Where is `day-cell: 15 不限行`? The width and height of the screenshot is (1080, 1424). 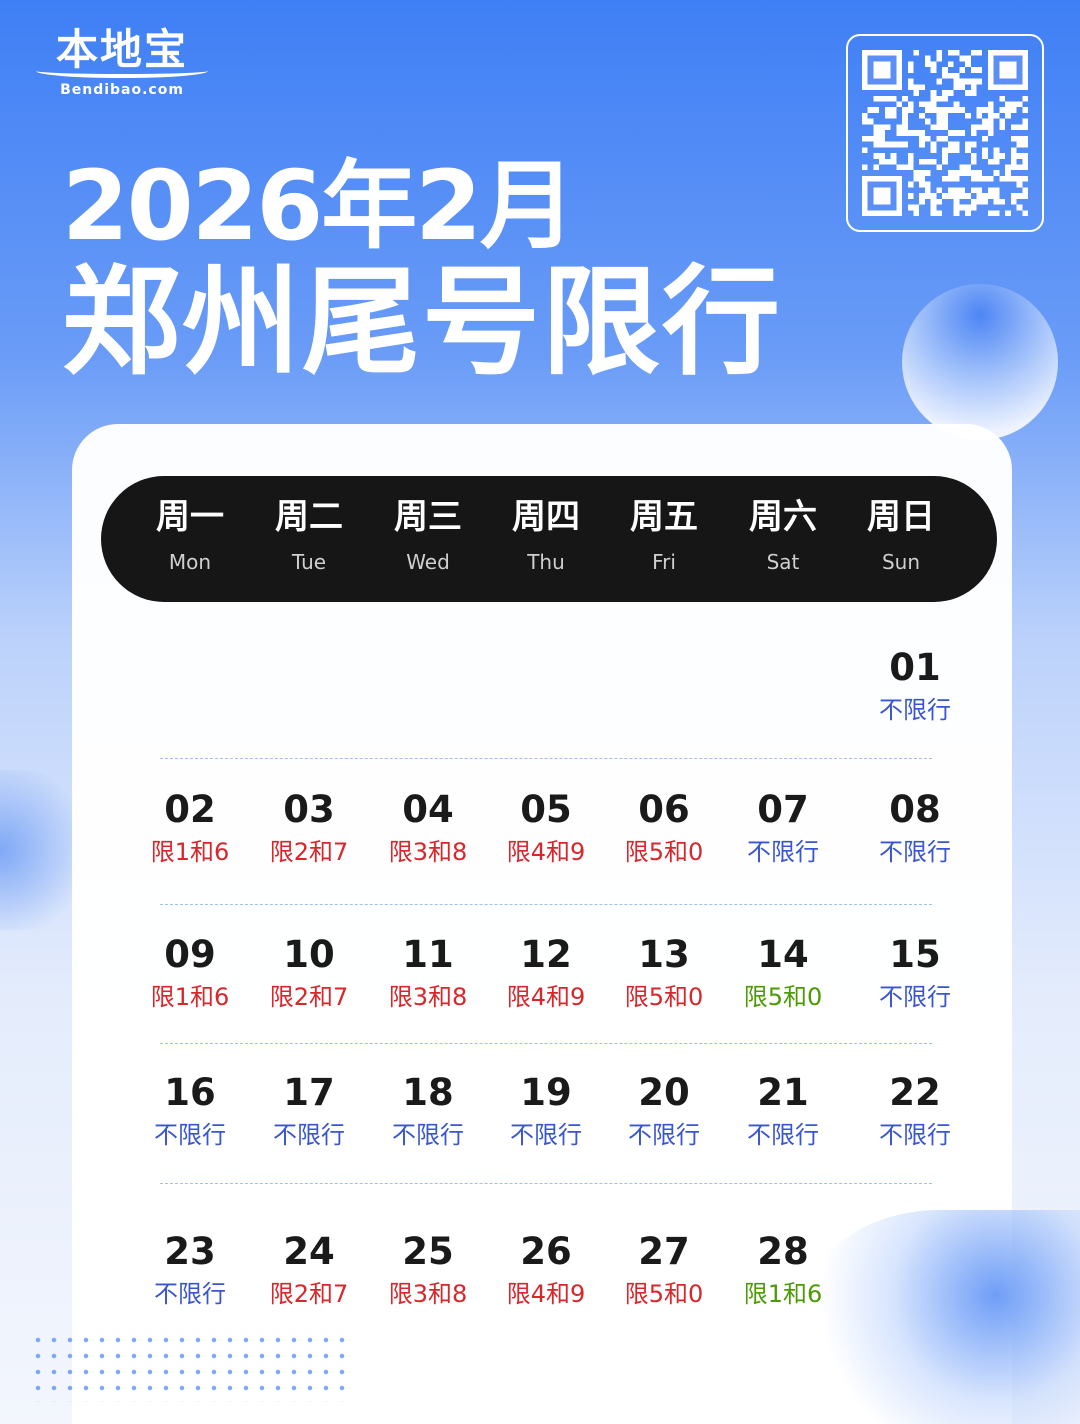 day-cell: 15 不限行 is located at coordinates (915, 972).